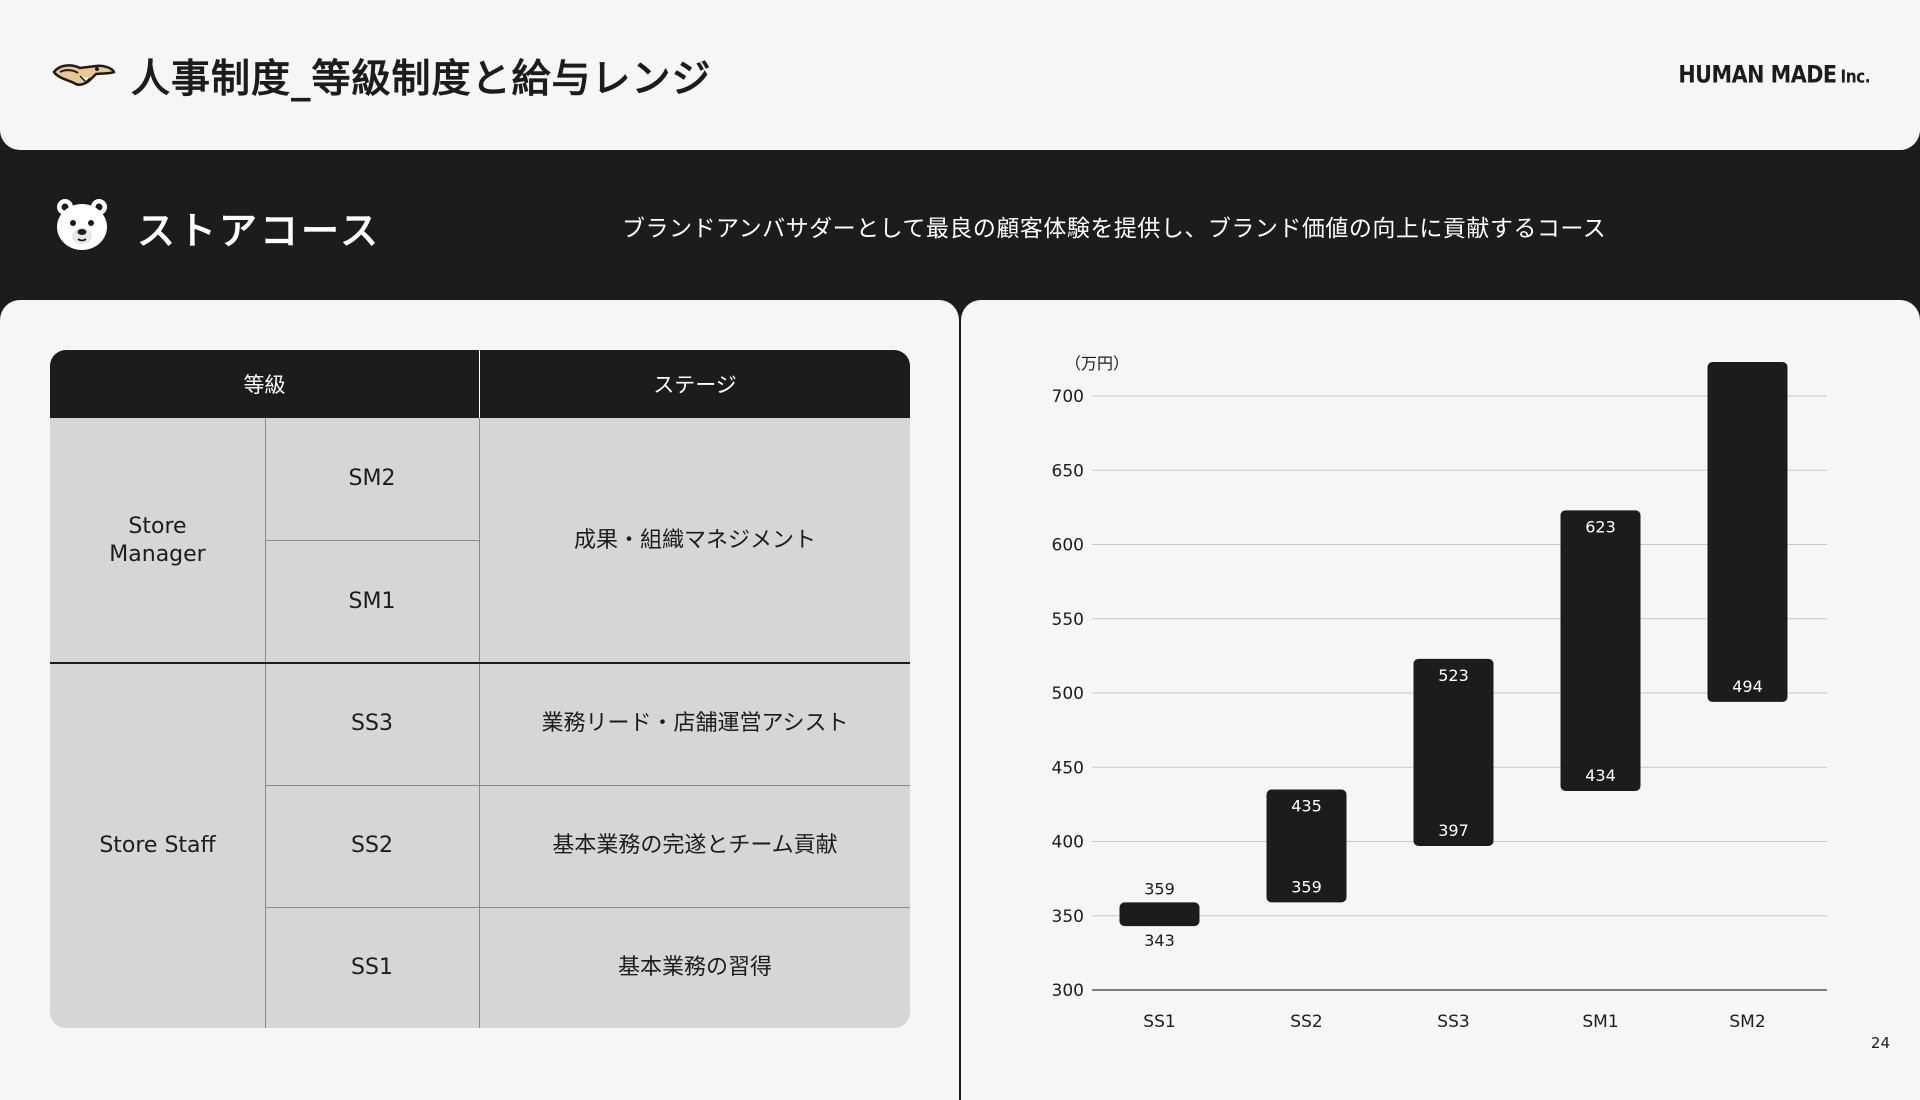 The width and height of the screenshot is (1920, 1100). I want to click on data-label-low: 434, so click(1600, 775).